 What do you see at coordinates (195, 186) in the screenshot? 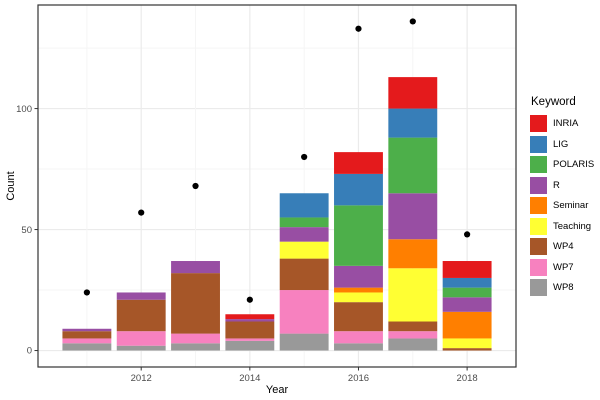
I see `total-point-2013` at bounding box center [195, 186].